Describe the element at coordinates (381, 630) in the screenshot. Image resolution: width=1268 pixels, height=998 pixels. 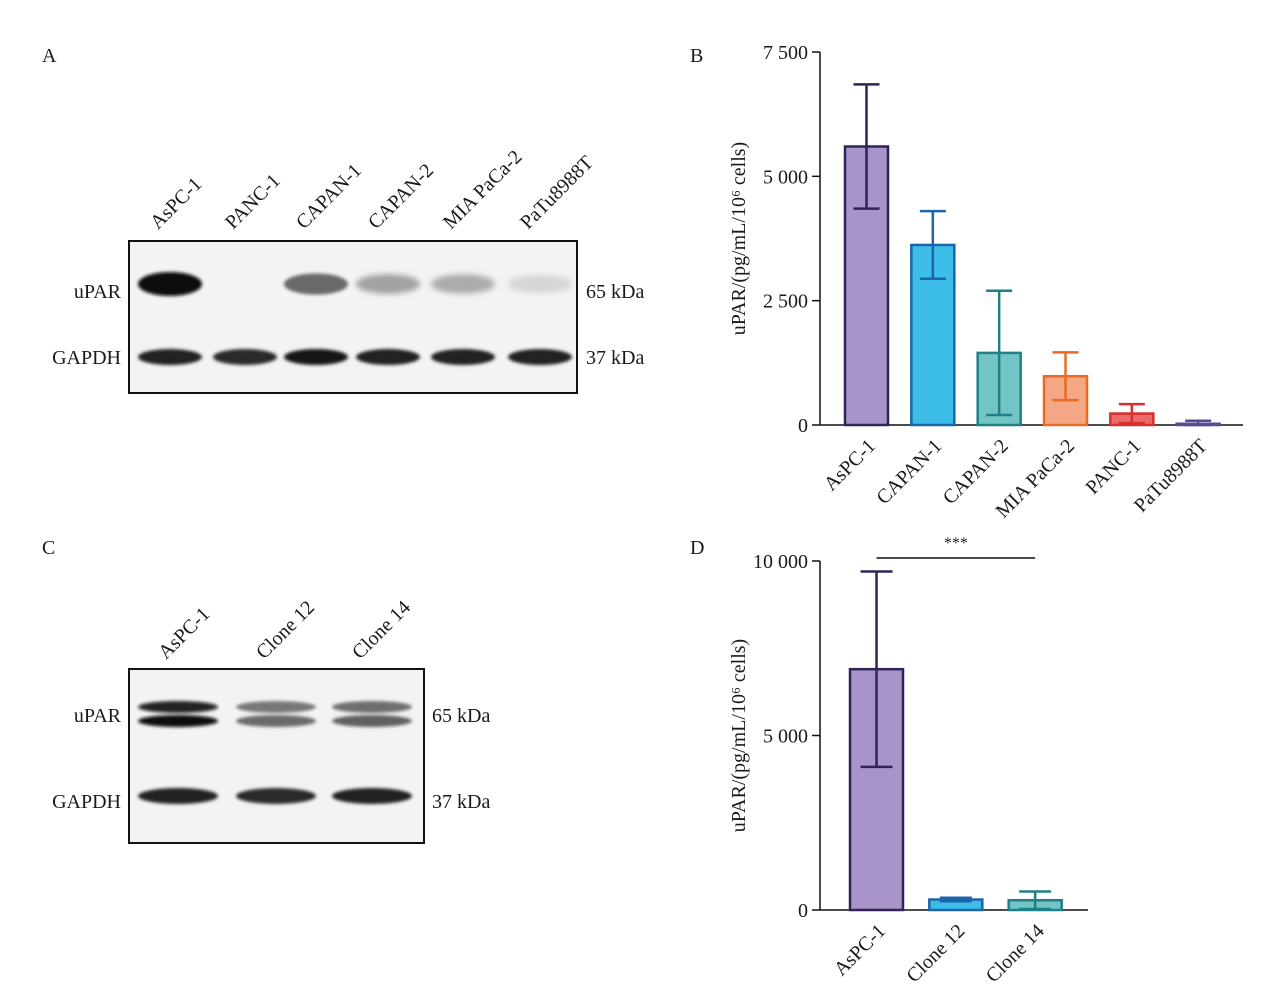
I see `lane-label: Clone 14` at that location.